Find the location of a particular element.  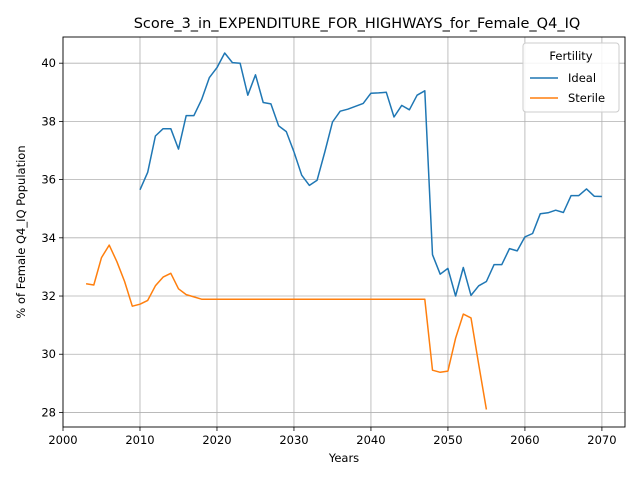

legend-label-sterile: Sterile is located at coordinates (586, 98).